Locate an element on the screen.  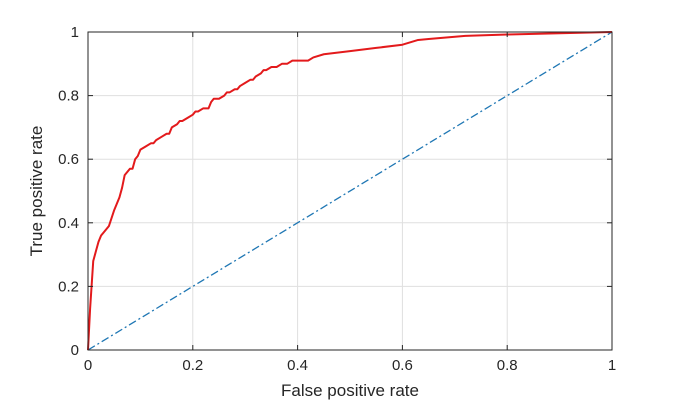
y-tick-label: 0.4 is located at coordinates (68, 223).